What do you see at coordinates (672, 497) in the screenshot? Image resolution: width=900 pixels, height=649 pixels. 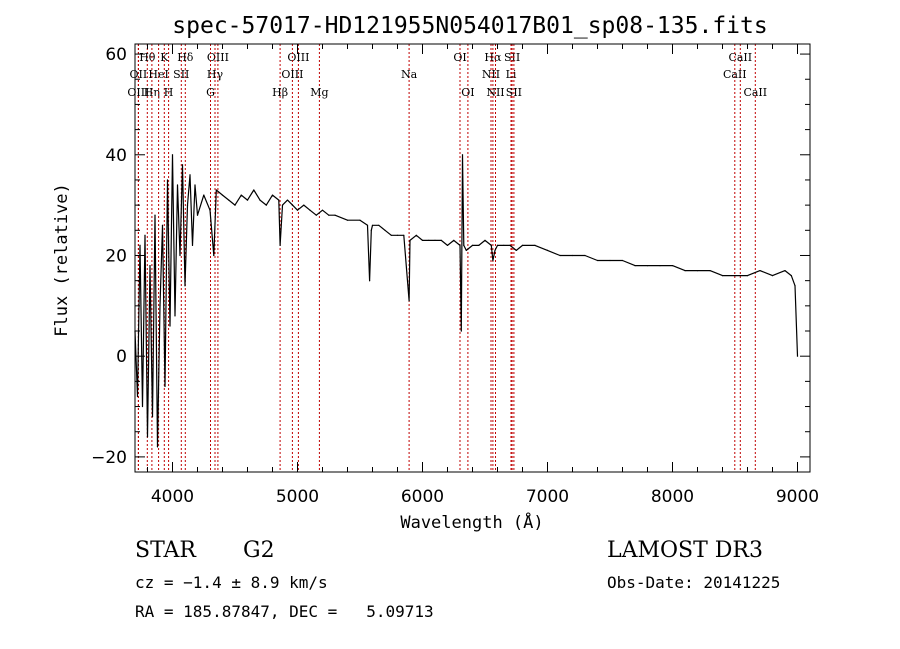 I see `x-tick-label-4: 8000` at bounding box center [672, 497].